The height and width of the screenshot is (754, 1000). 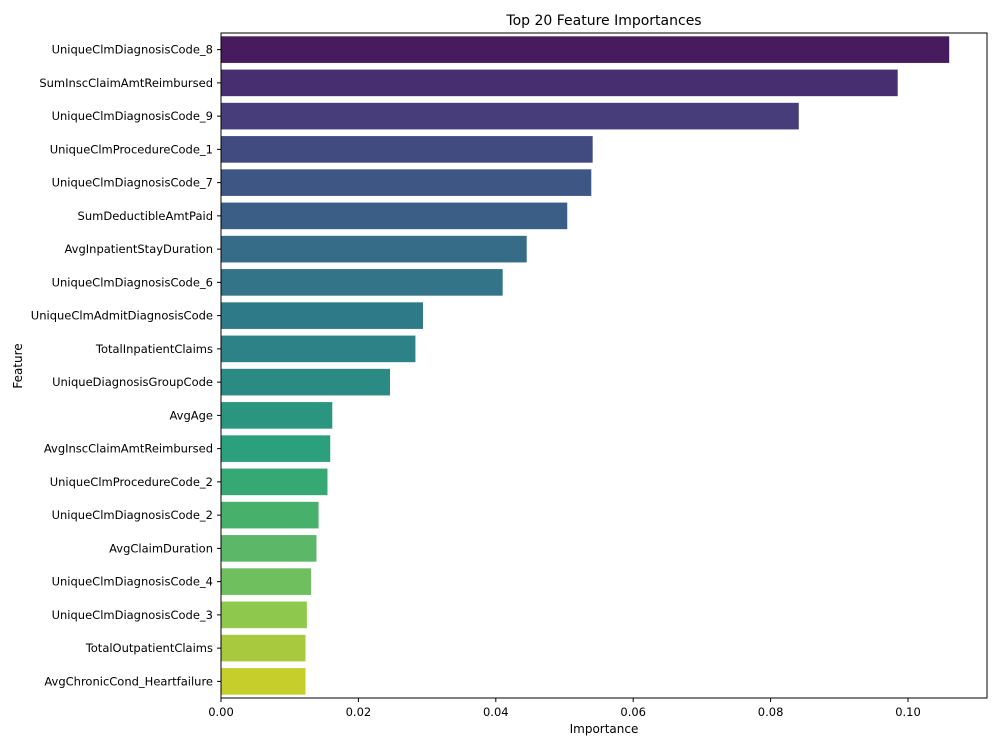 I want to click on y-axis-label: Feature, so click(x=18, y=365).